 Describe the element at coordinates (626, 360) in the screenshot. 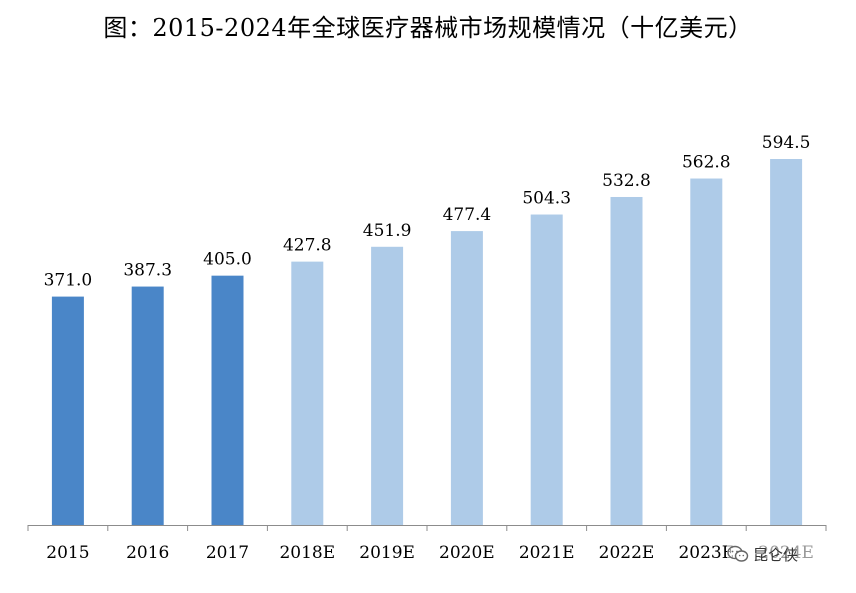

I see `bar-2022E` at that location.